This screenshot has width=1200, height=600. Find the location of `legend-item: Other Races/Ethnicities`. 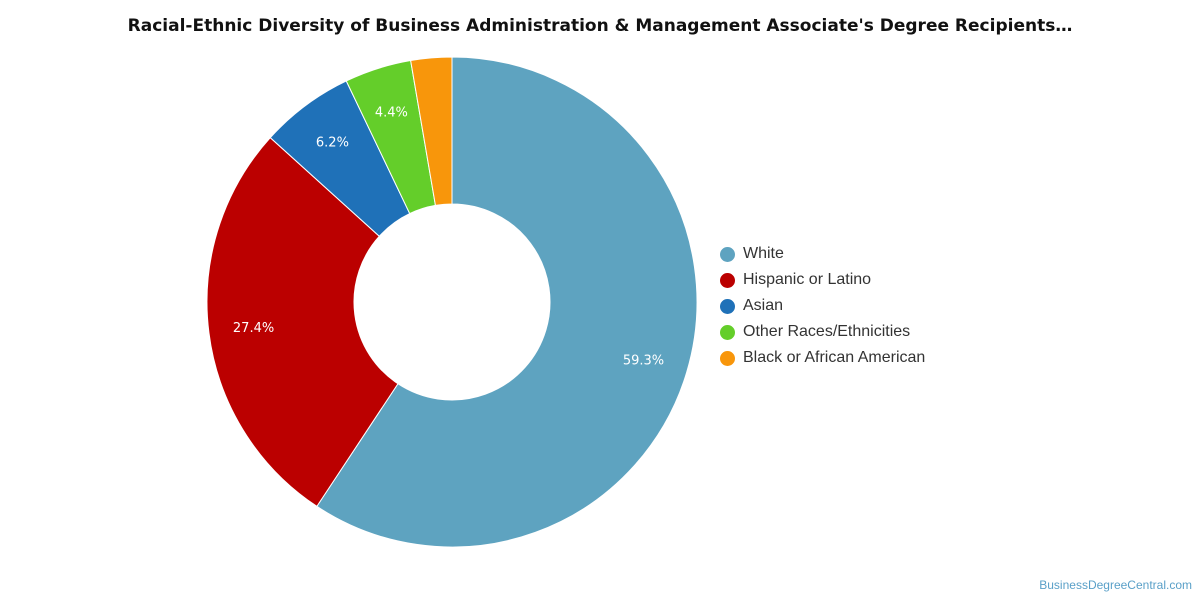

legend-item: Other Races/Ethnicities is located at coordinates (822, 332).